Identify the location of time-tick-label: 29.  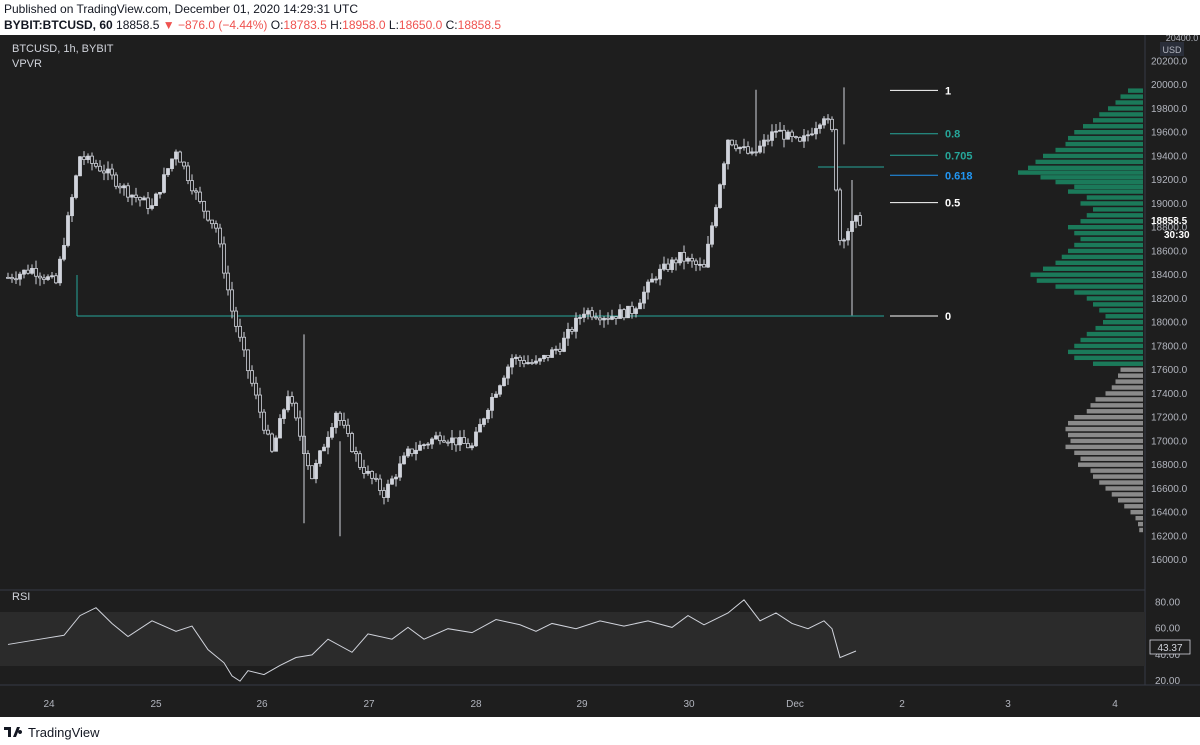
(582, 704).